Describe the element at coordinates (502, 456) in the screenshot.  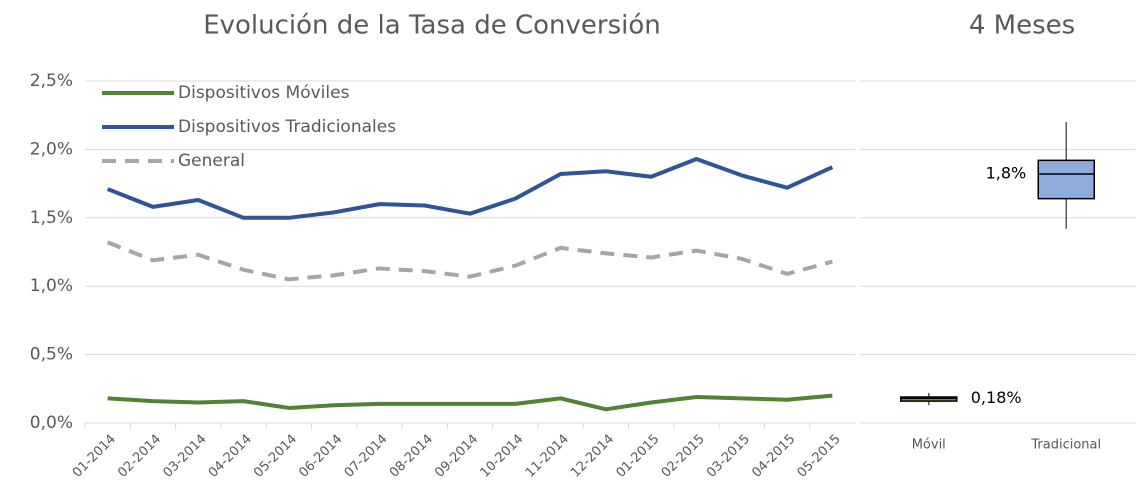
I see `x-tick-label: 10-2014` at that location.